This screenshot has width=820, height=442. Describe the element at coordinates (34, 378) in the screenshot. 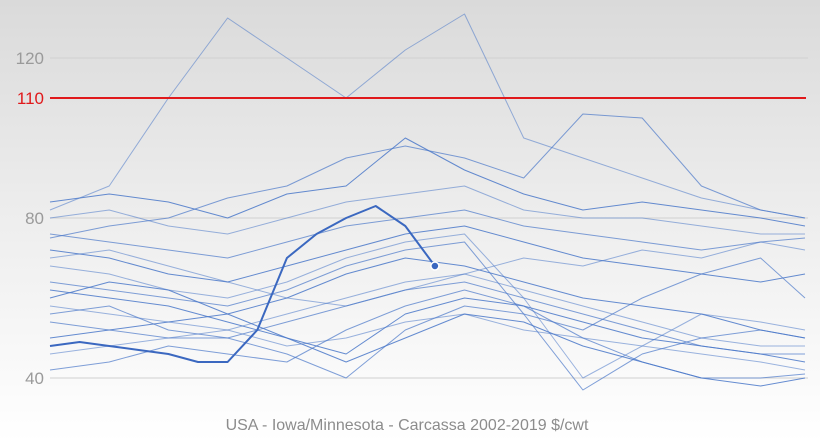

I see `y-tick-label: 40` at that location.